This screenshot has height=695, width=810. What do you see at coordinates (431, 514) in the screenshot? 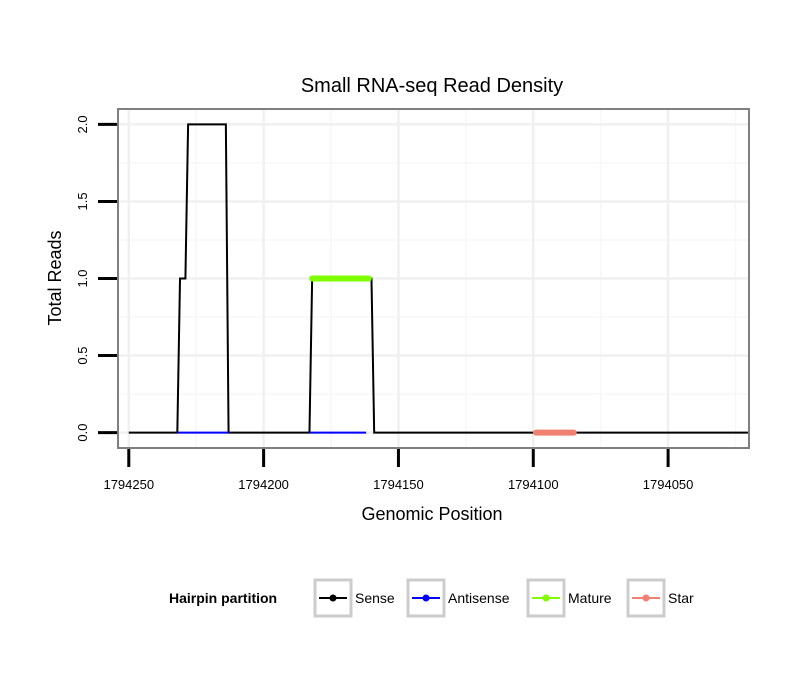
I see `x-axis-label: Genomic Position` at bounding box center [431, 514].